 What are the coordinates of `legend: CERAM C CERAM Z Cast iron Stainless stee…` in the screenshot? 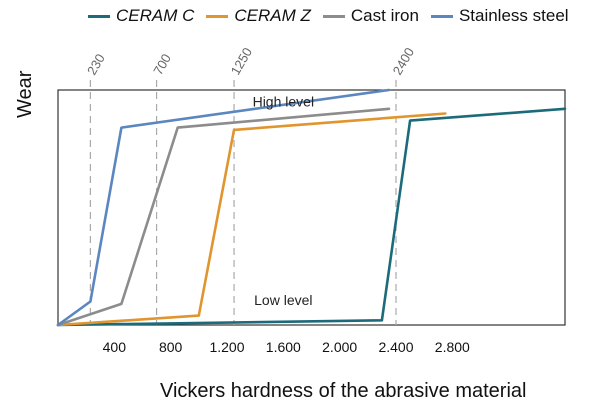 It's located at (339, 16).